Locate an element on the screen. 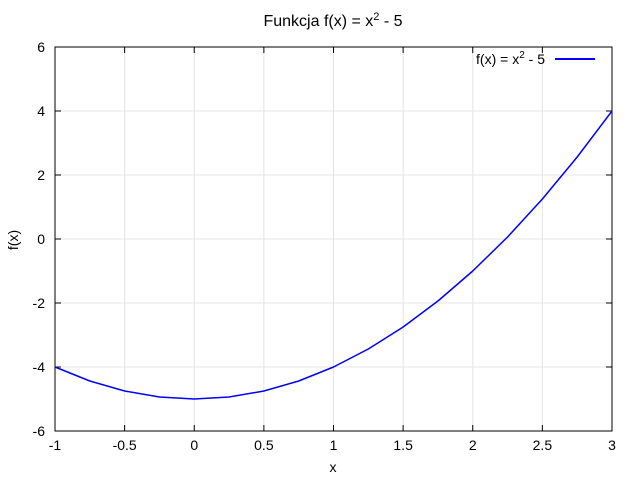 This screenshot has width=640, height=480. x-axis-label: x is located at coordinates (333, 467).